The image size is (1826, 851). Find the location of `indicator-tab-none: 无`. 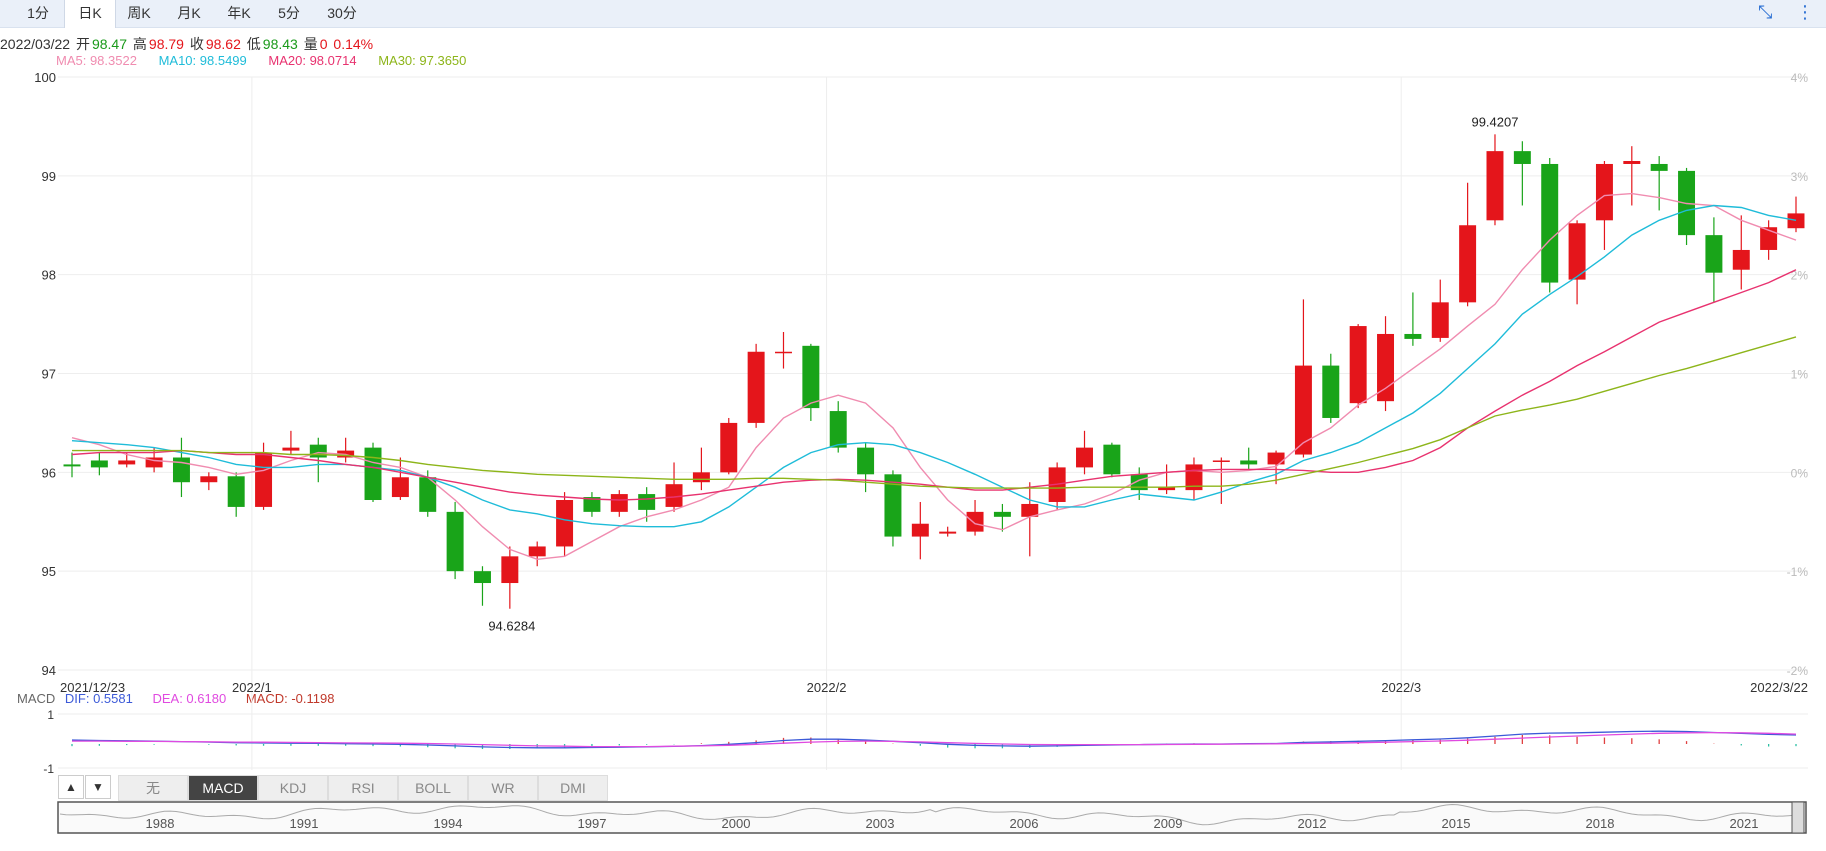

indicator-tab-none: 无 is located at coordinates (153, 788).